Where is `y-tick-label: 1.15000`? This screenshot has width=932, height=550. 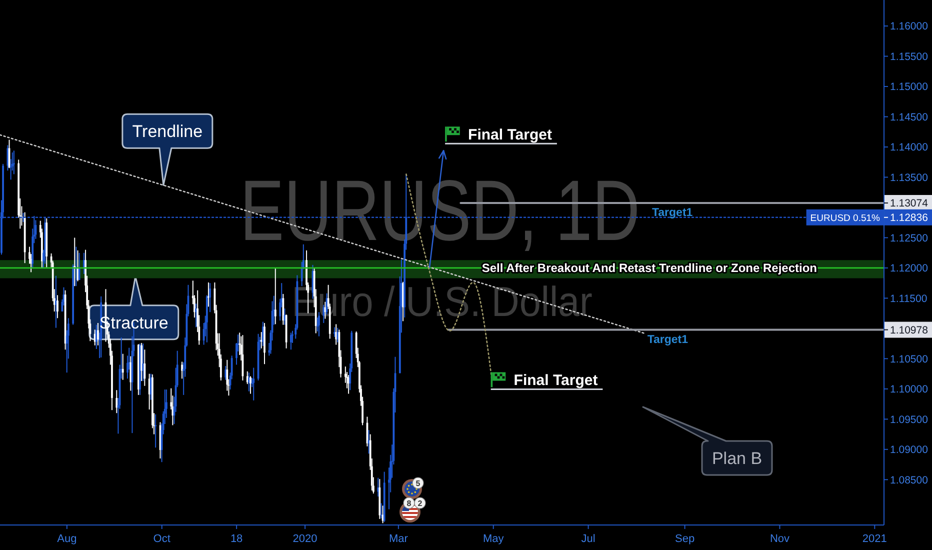
y-tick-label: 1.15000 is located at coordinates (909, 87).